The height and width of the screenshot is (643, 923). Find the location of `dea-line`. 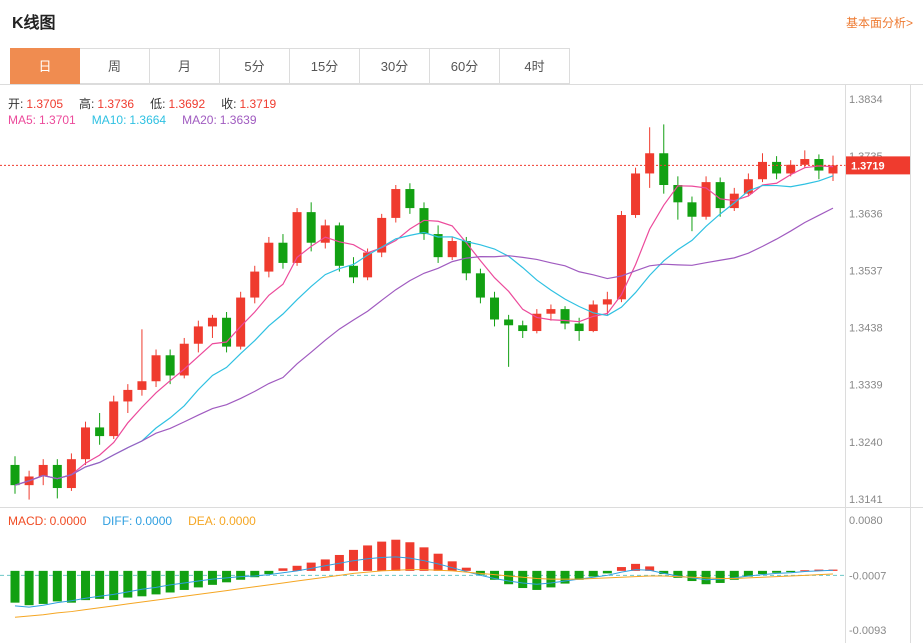

dea-line is located at coordinates (424, 593).